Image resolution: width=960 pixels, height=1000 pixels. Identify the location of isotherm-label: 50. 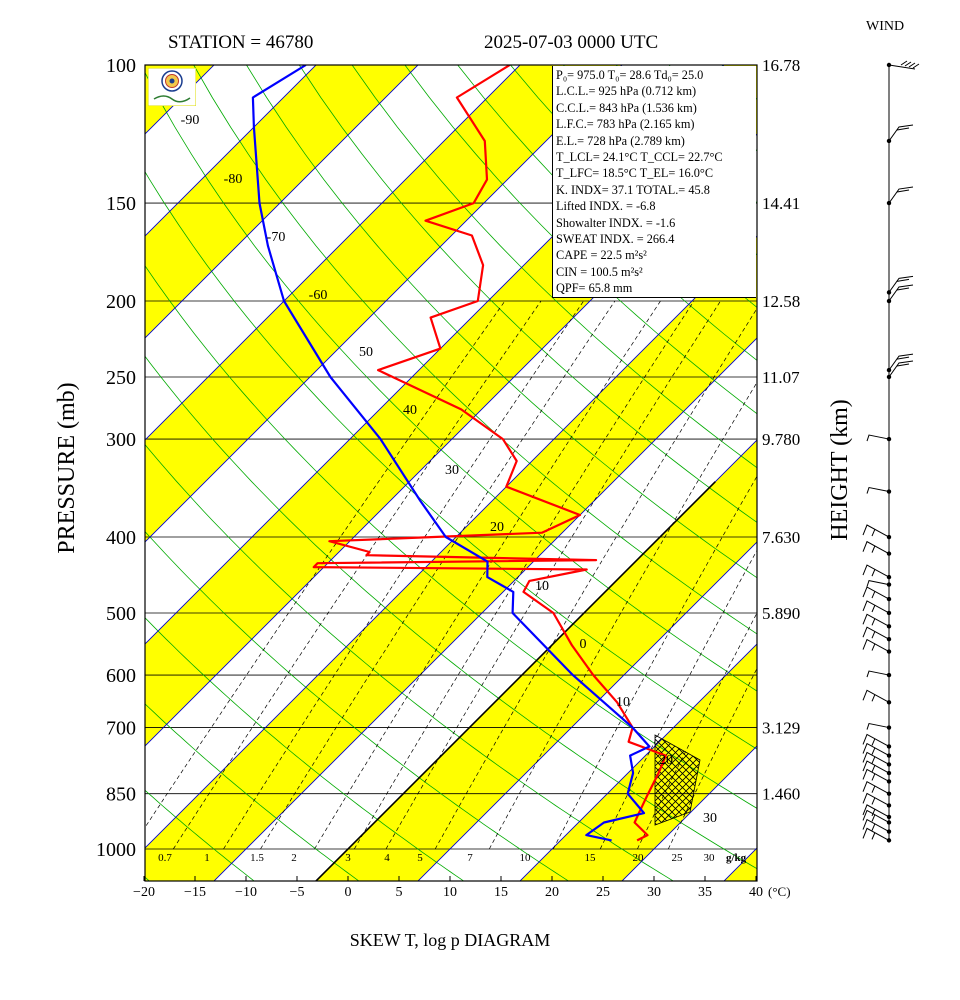
(366, 352).